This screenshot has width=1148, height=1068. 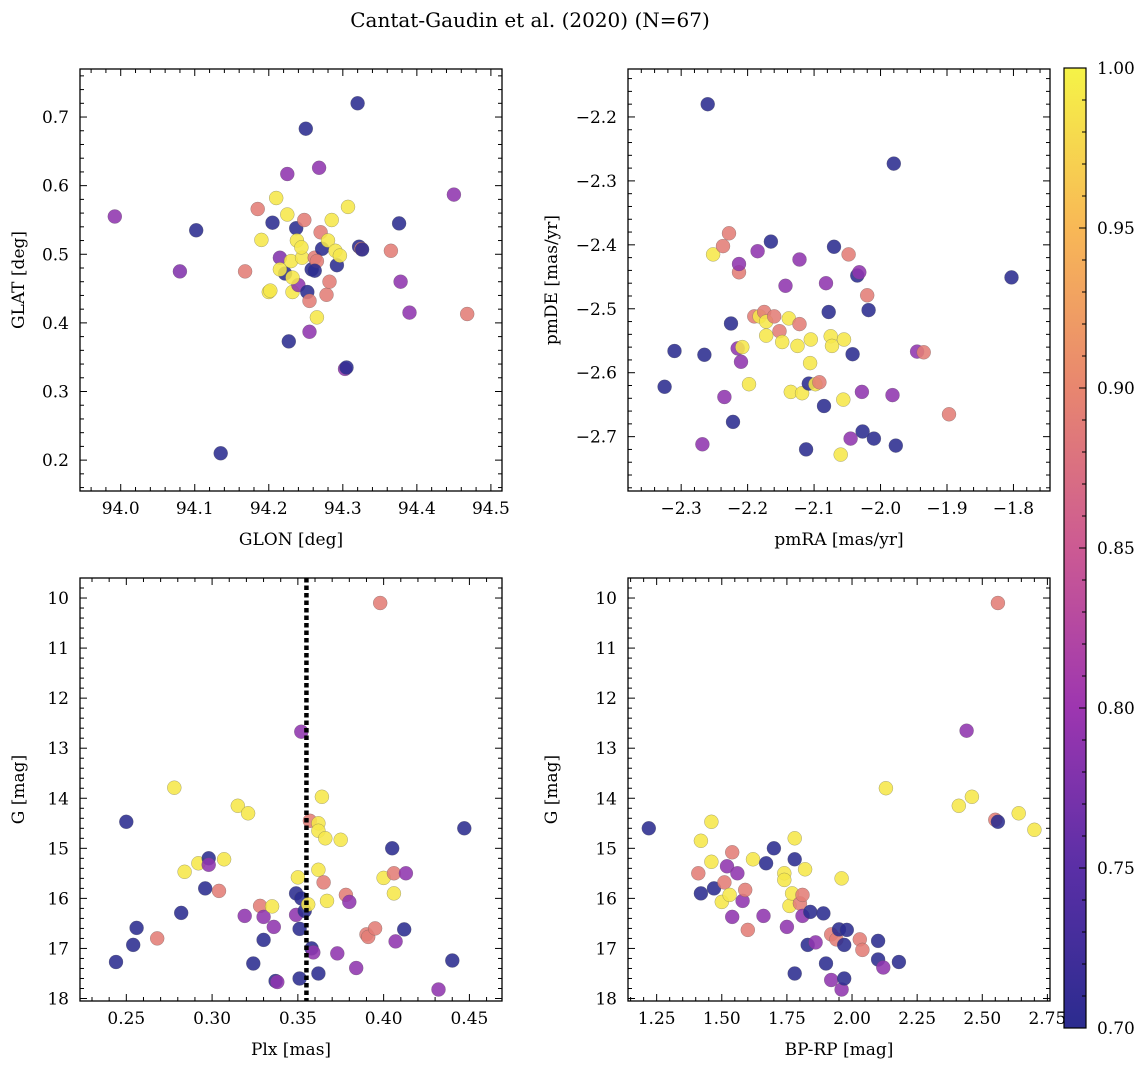 What do you see at coordinates (946, 509) in the screenshot?
I see `x-tick-label: −1.9` at bounding box center [946, 509].